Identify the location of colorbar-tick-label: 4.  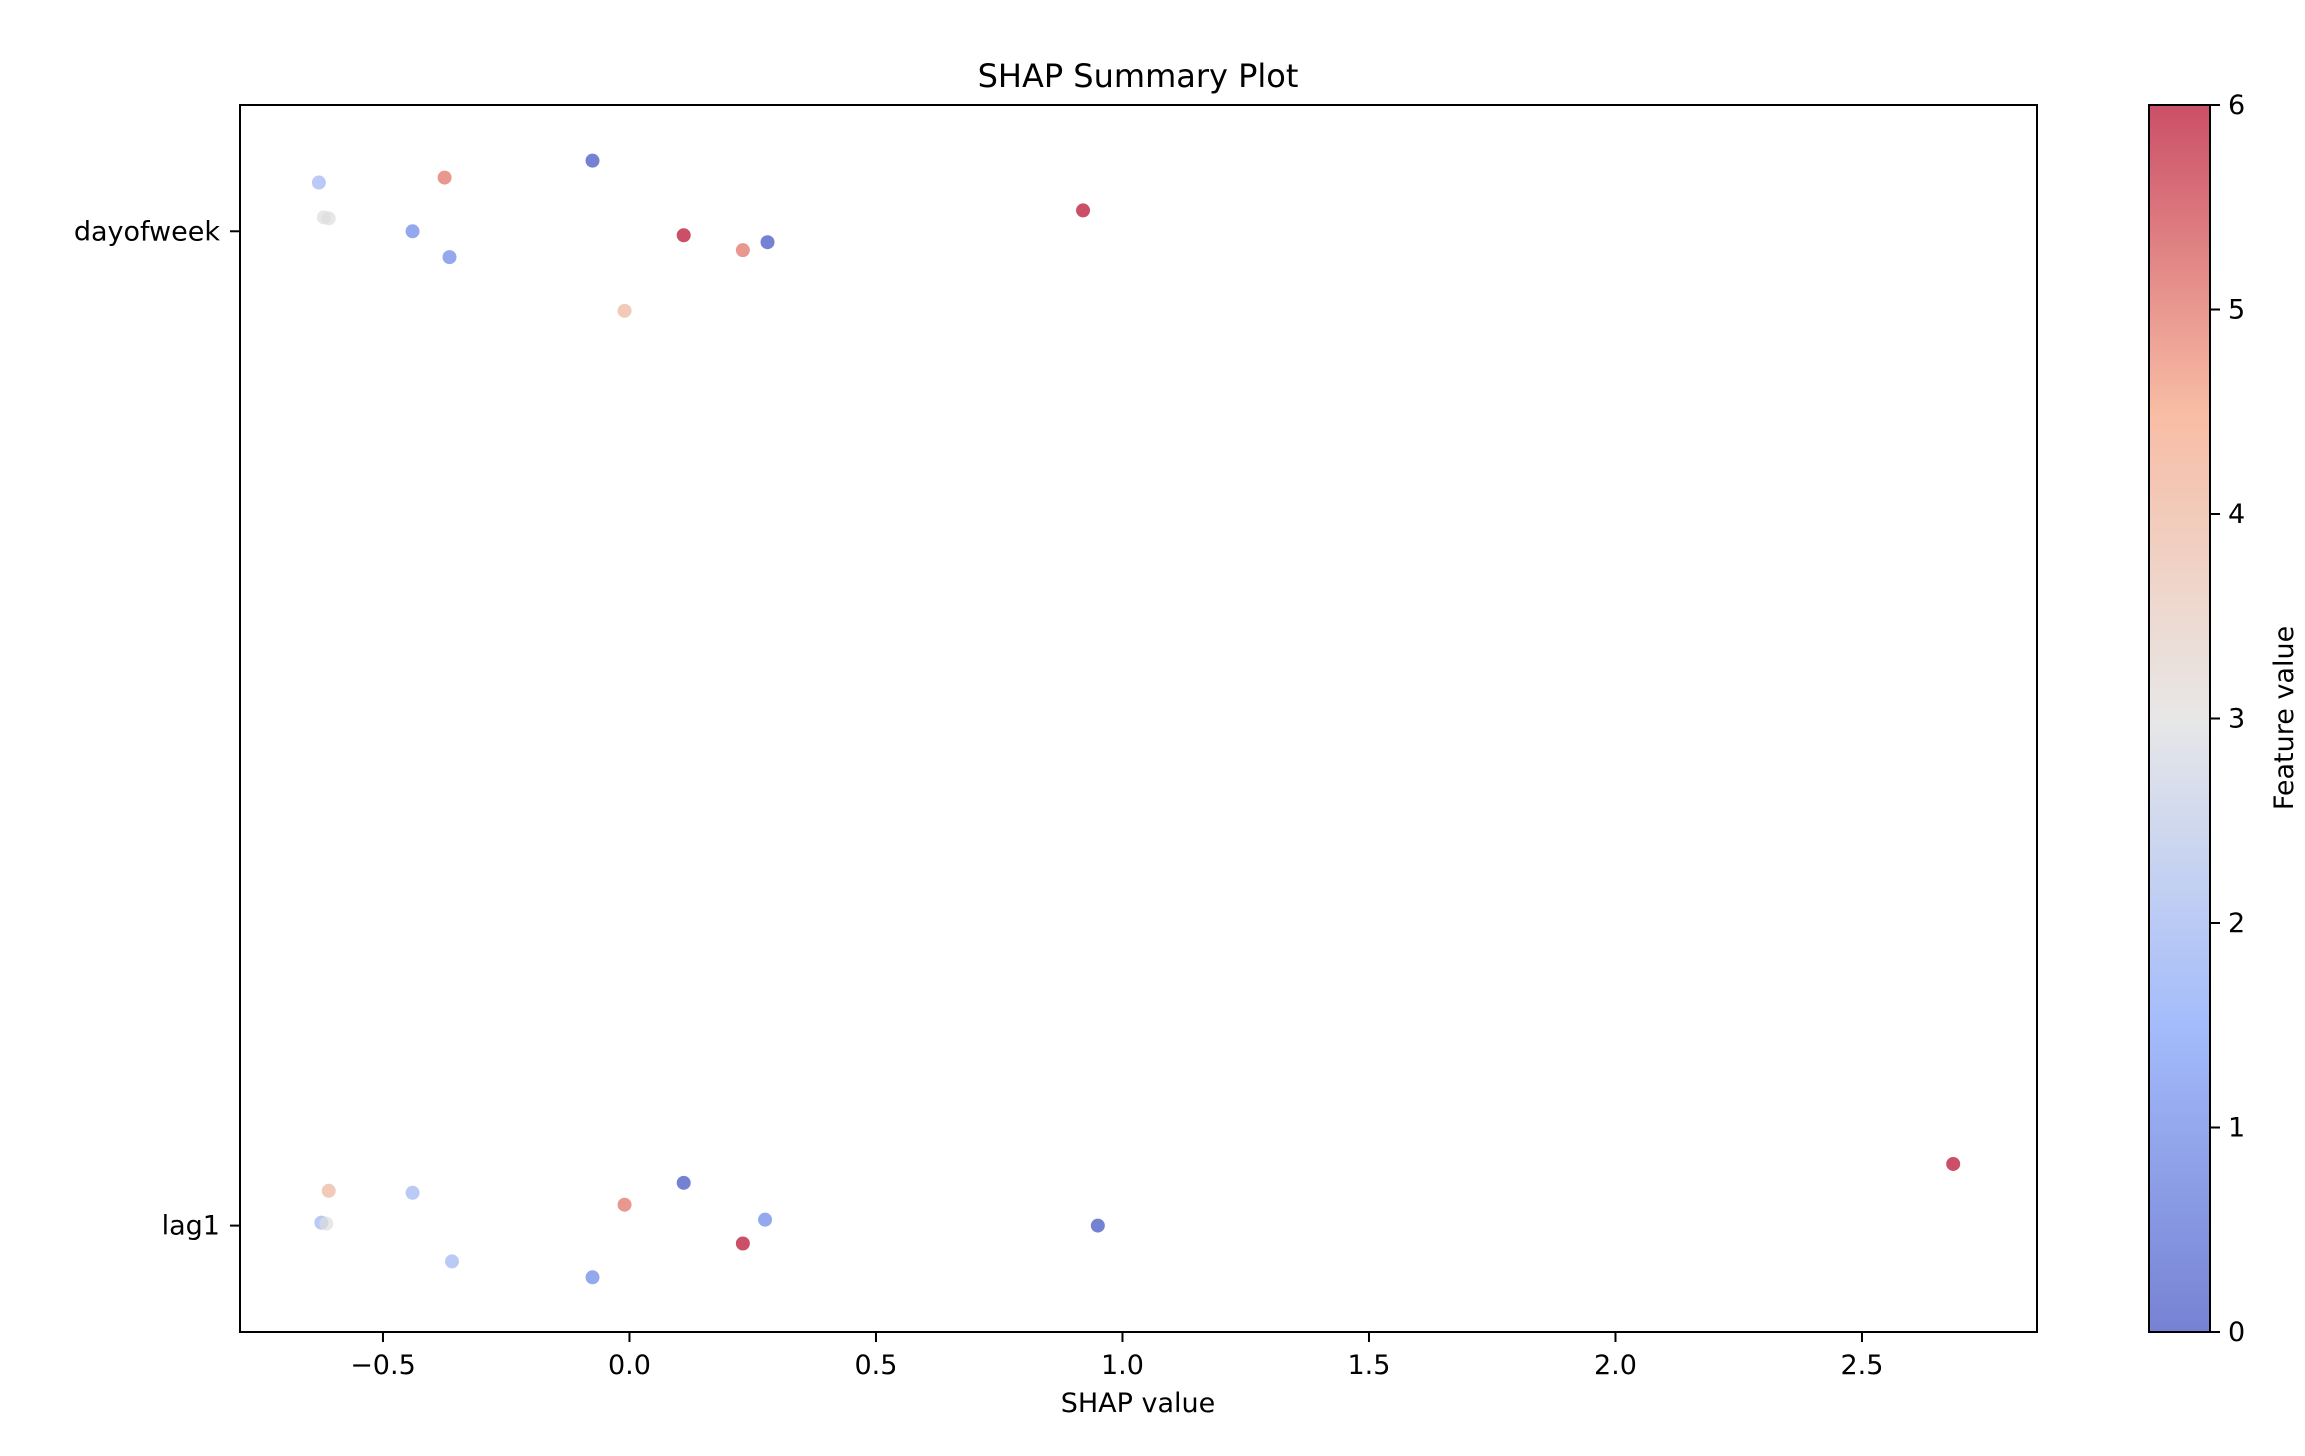
(2236, 514).